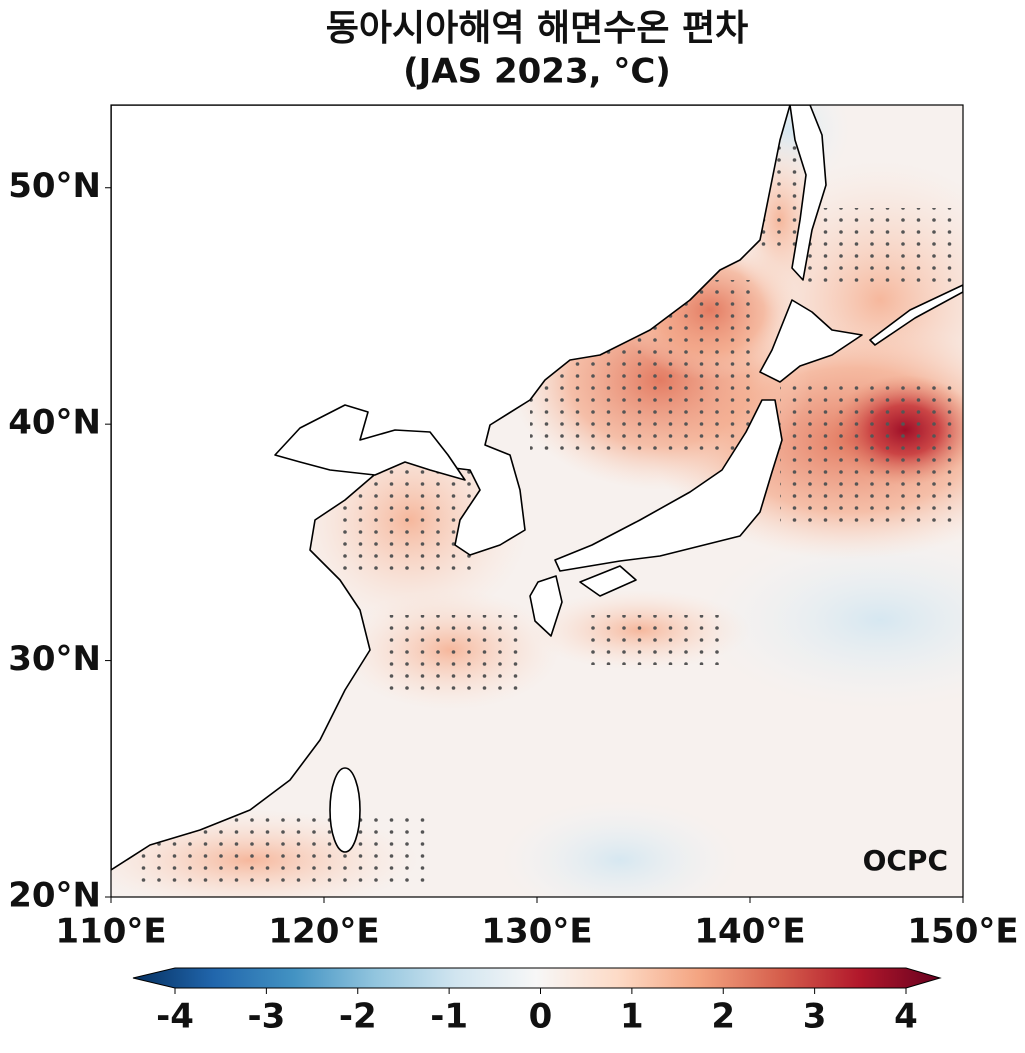  What do you see at coordinates (175, 1017) in the screenshot?
I see `colorbar-tick-label: -4` at bounding box center [175, 1017].